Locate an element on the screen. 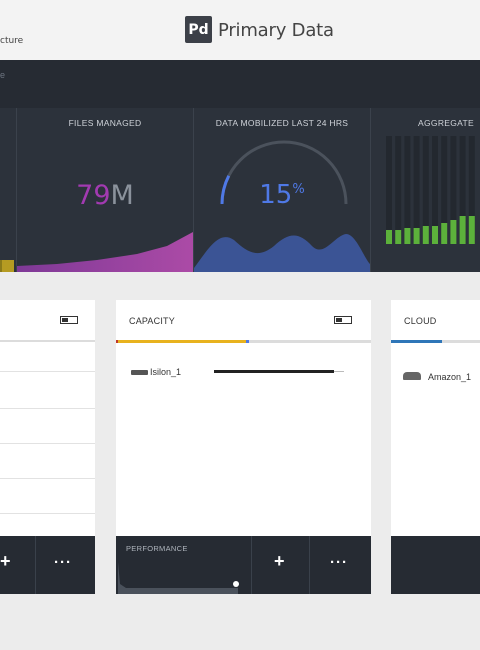 This screenshot has width=480, height=650. data-mobilized-value-wrap: 15% is located at coordinates (282, 195).